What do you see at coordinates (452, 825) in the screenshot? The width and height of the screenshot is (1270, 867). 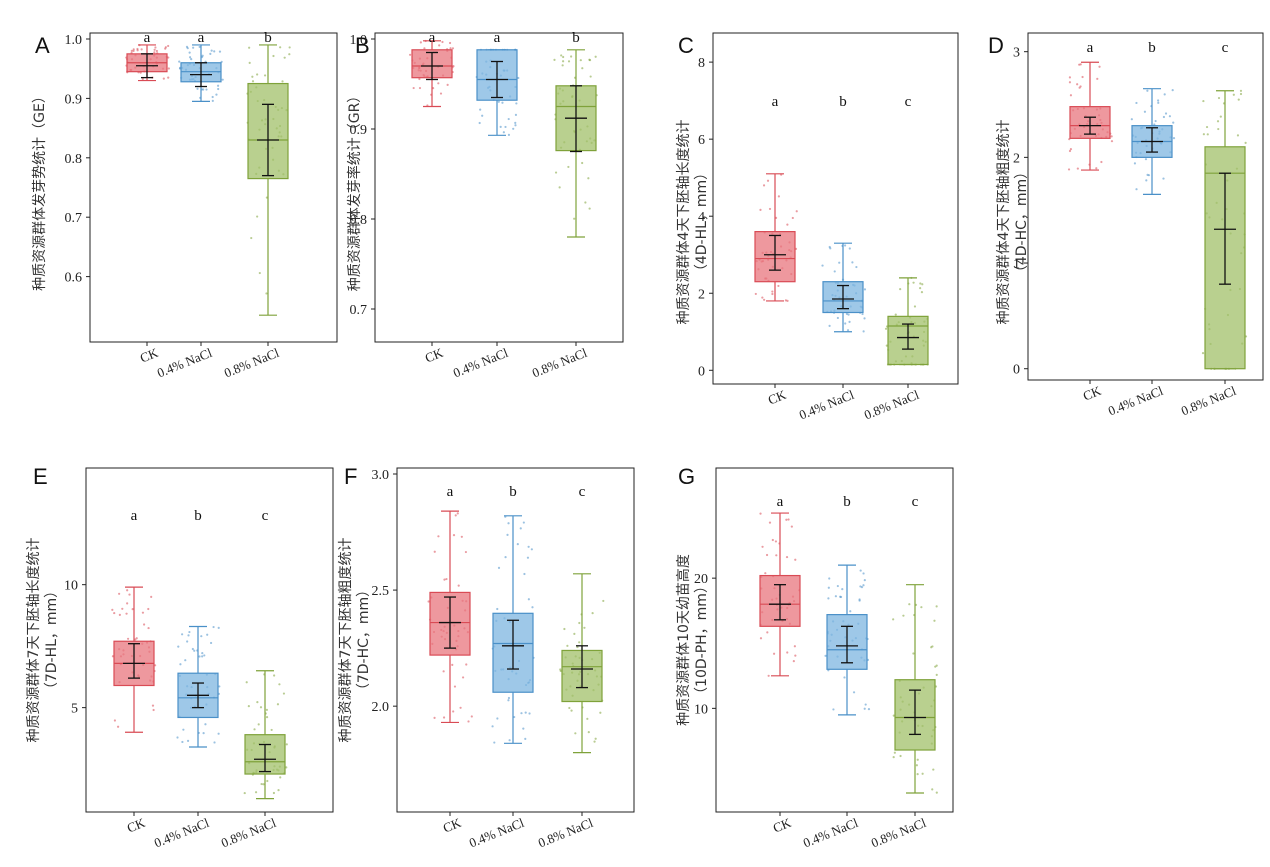 I see `x-tick-label: CK` at bounding box center [452, 825].